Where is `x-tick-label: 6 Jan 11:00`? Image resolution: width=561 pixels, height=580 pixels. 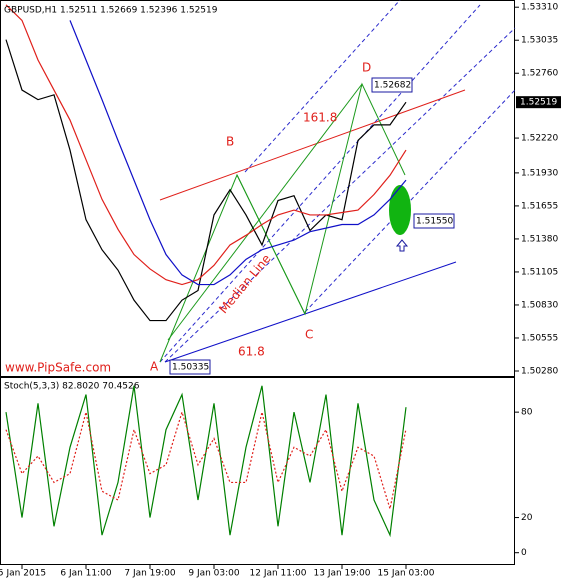
x-tick-label: 6 Jan 11:00 is located at coordinates (86, 574).